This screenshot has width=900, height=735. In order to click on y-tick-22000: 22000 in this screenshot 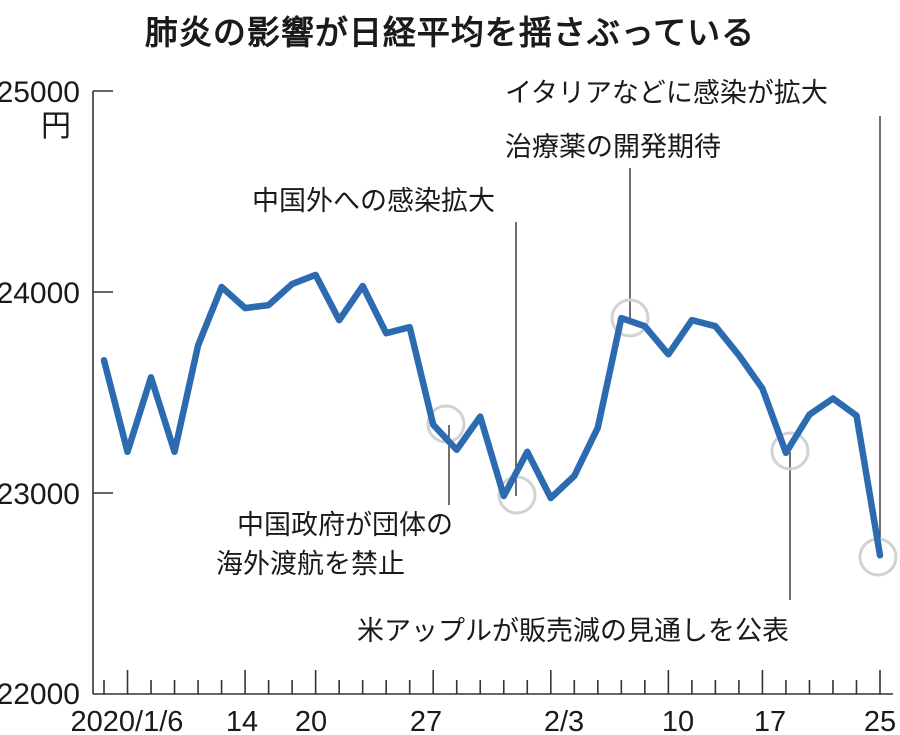, I will do `click(40, 694)`.